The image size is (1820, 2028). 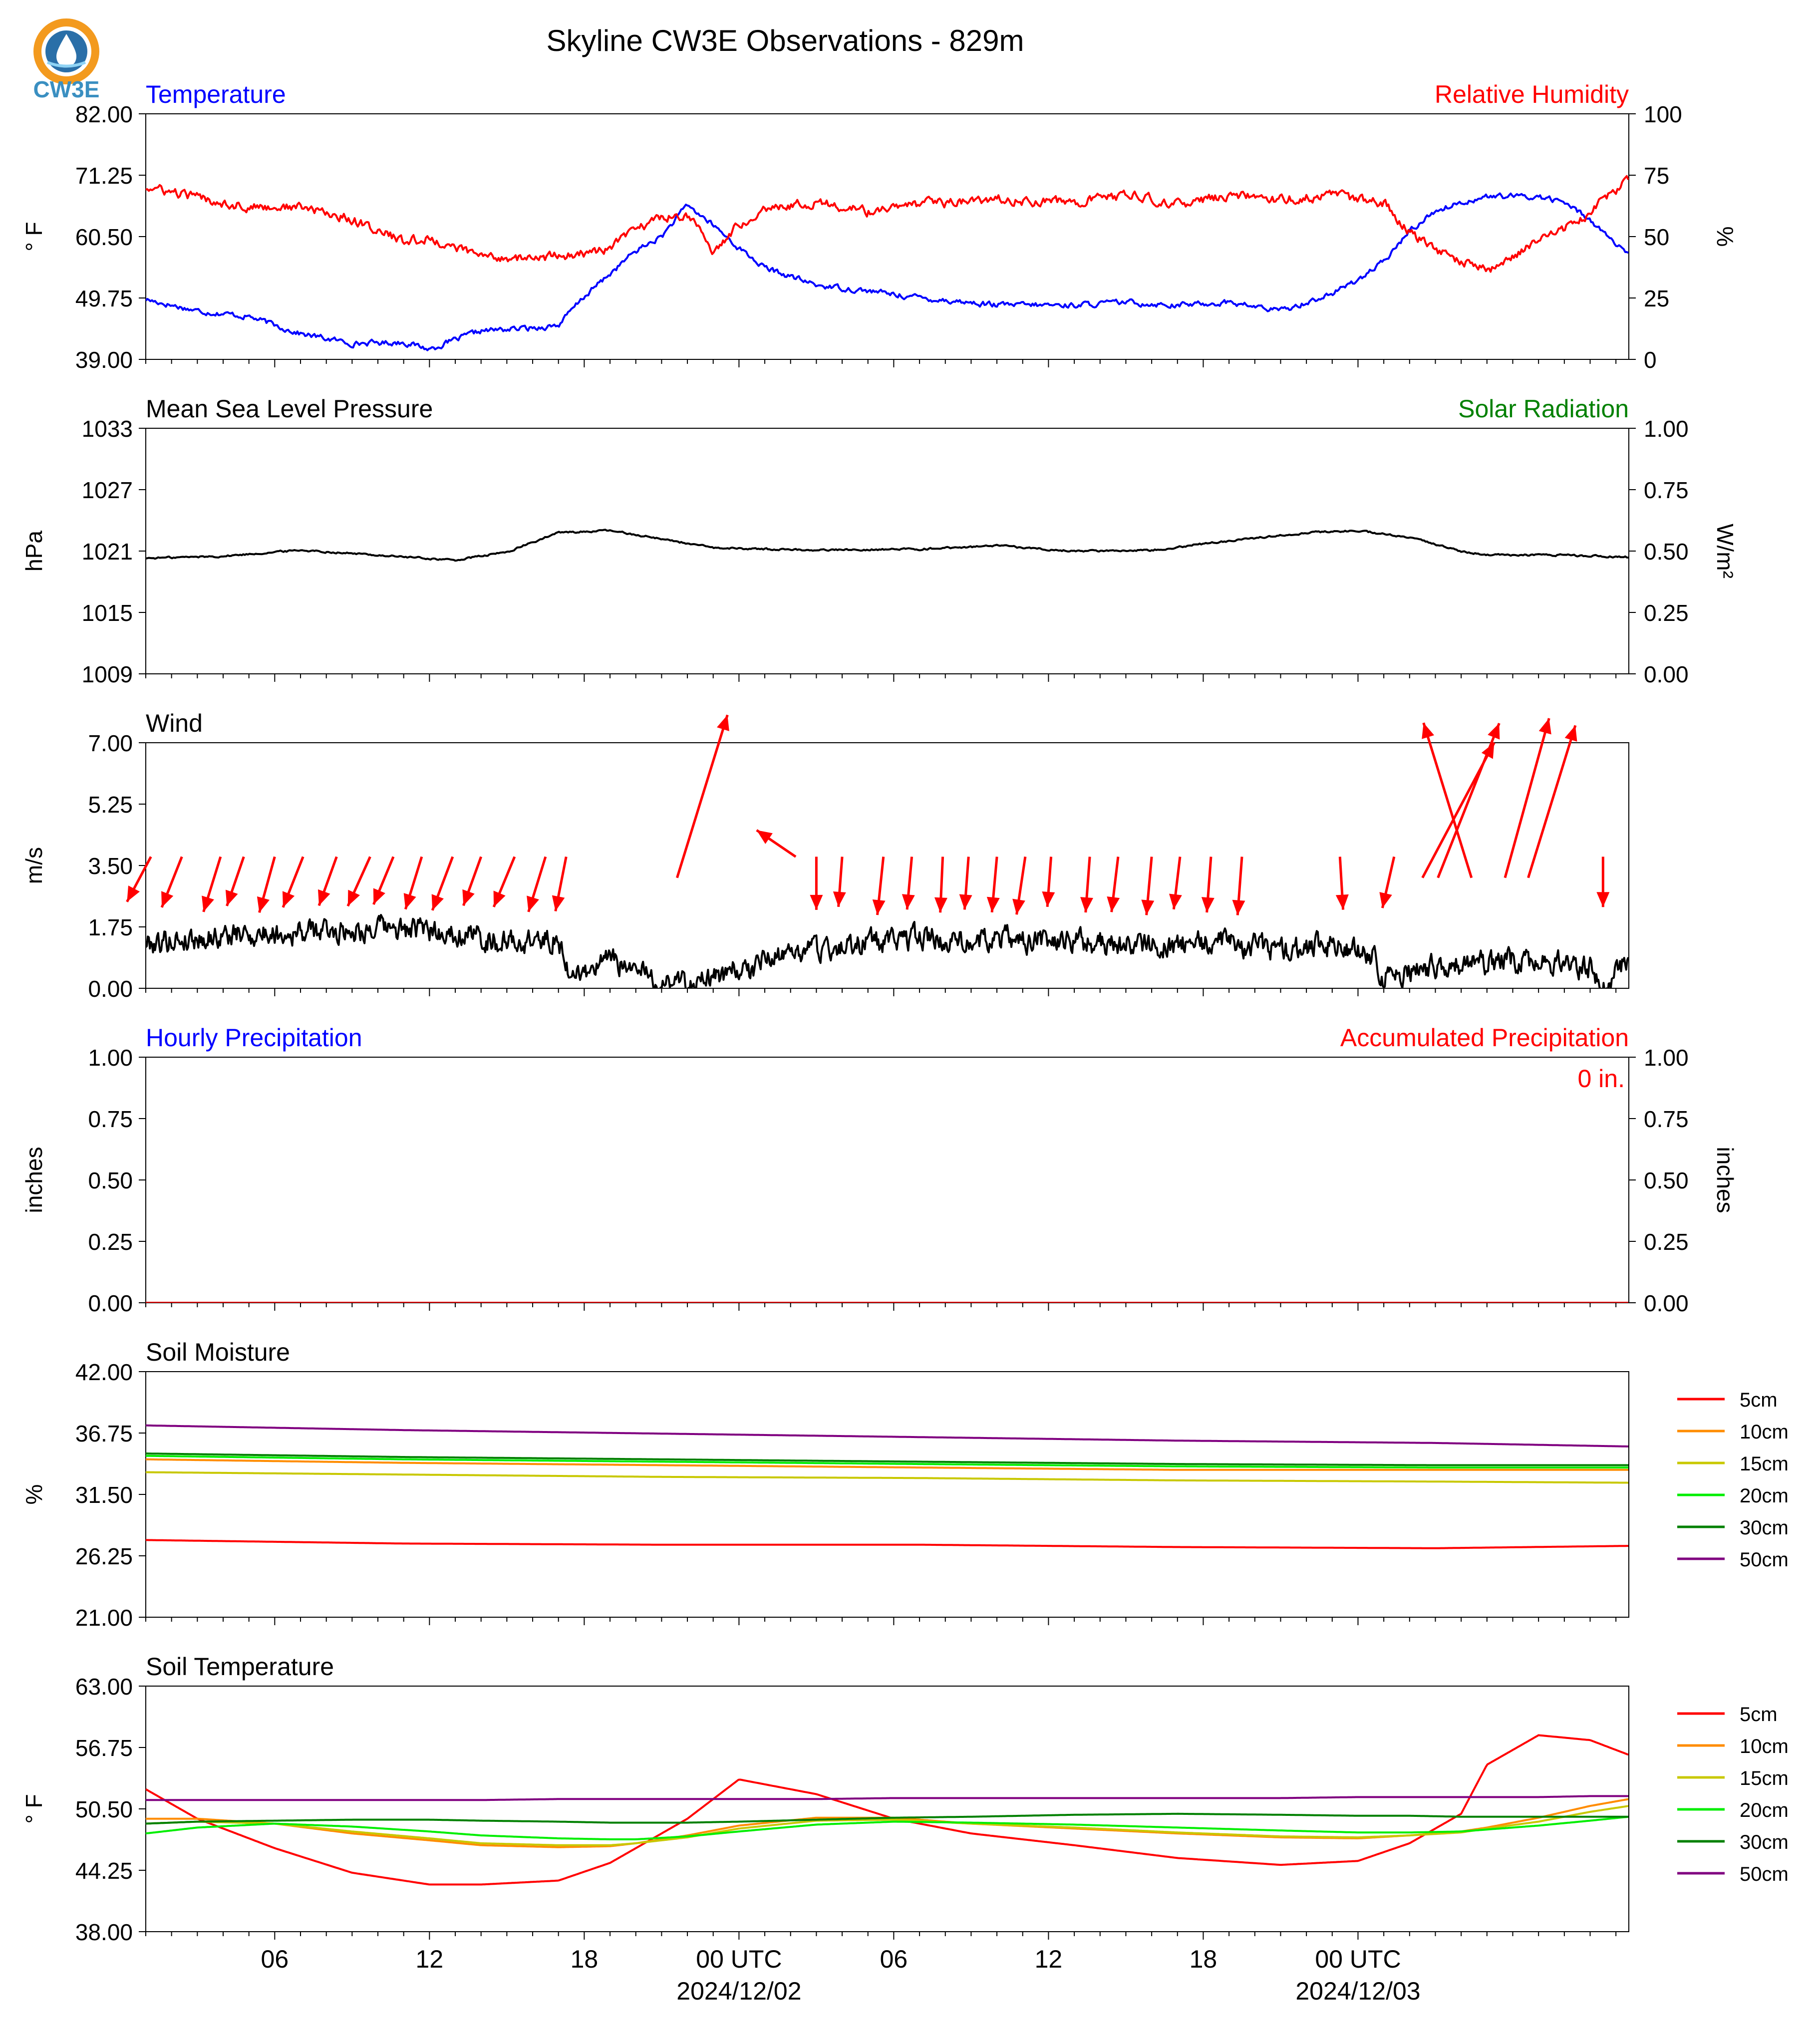 What do you see at coordinates (104, 1748) in the screenshot?
I see `y-tick-label-left: 56.75` at bounding box center [104, 1748].